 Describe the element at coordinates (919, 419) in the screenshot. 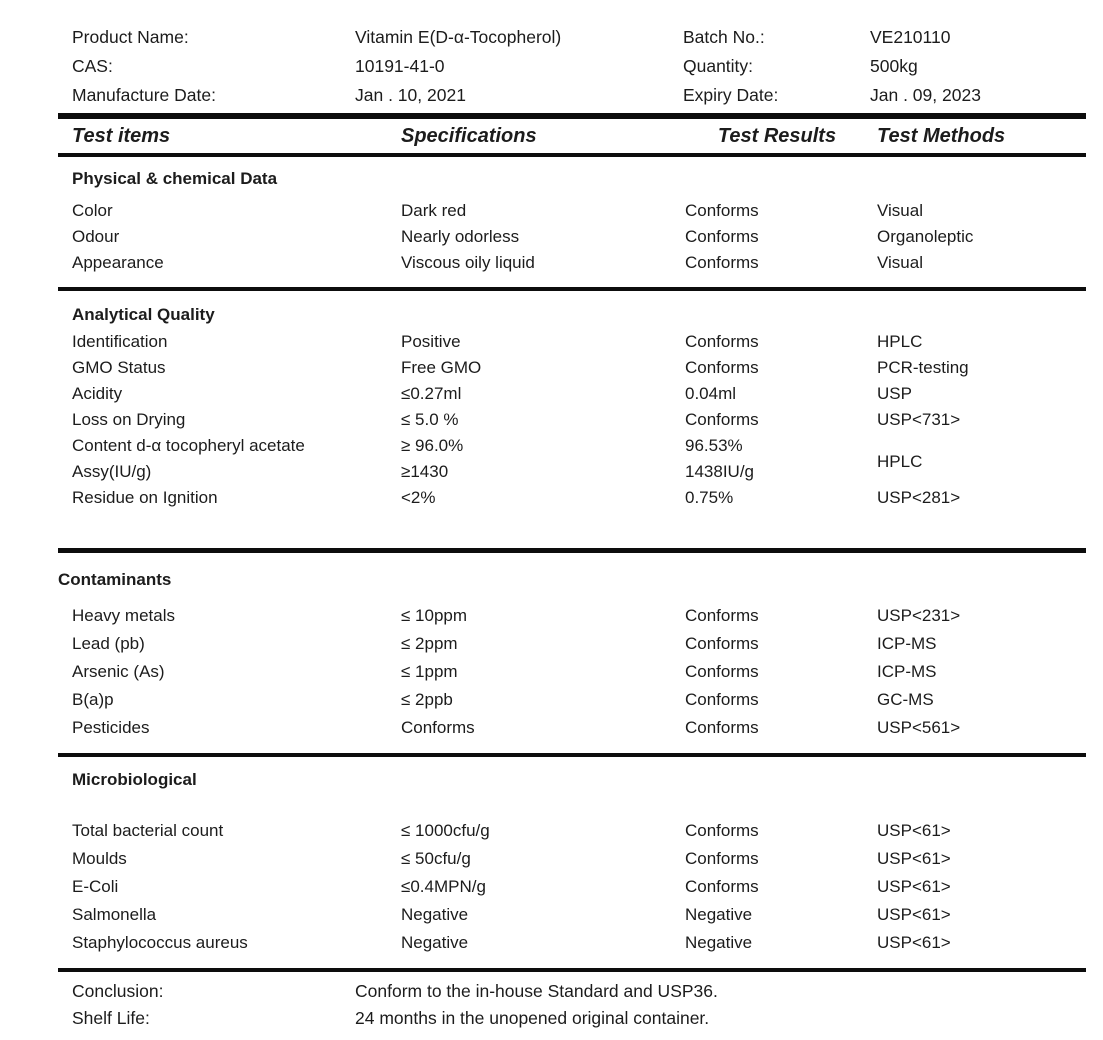

I see `cell-method: USP<731>` at that location.